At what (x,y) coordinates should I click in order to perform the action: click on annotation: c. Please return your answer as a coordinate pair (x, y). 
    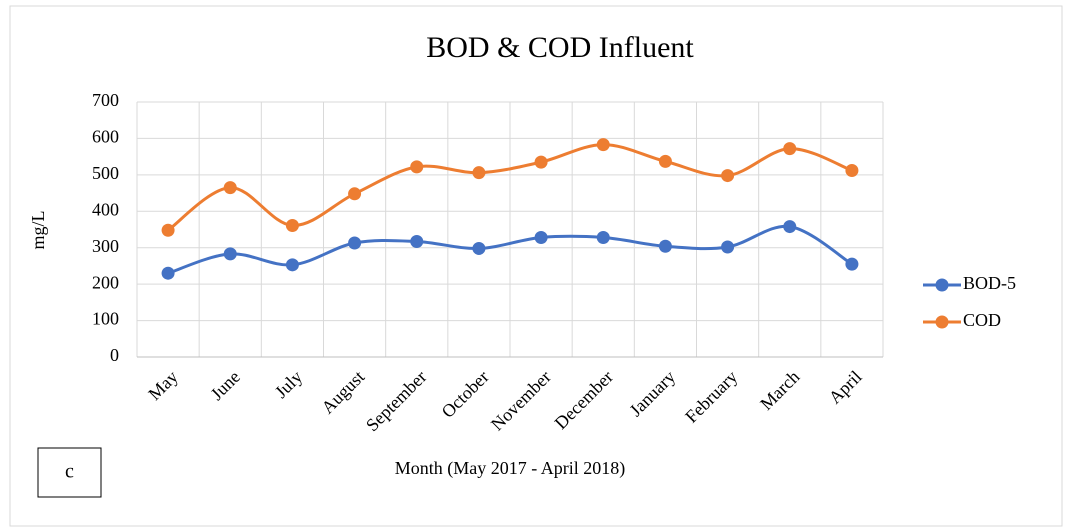
    Looking at the image, I should click on (69, 472).